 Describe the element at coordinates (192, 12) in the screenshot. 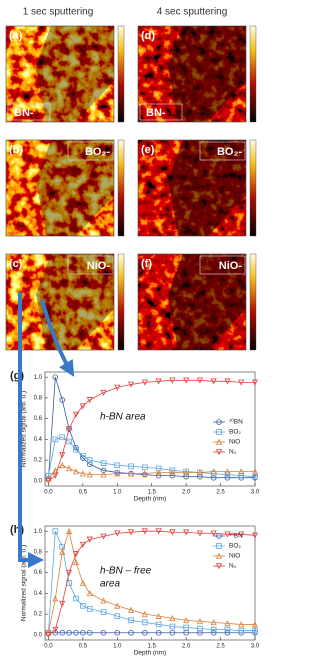

I see `column-header: 4 sec sputtering` at that location.